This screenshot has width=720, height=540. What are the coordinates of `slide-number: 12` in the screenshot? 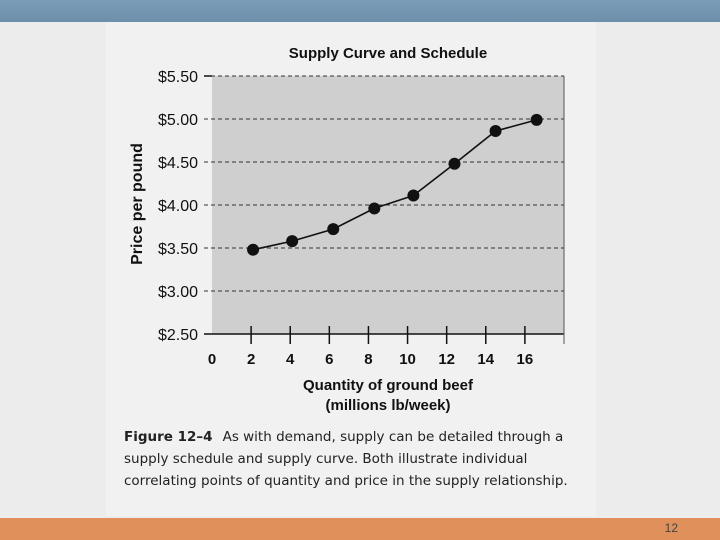 It's located at (671, 528).